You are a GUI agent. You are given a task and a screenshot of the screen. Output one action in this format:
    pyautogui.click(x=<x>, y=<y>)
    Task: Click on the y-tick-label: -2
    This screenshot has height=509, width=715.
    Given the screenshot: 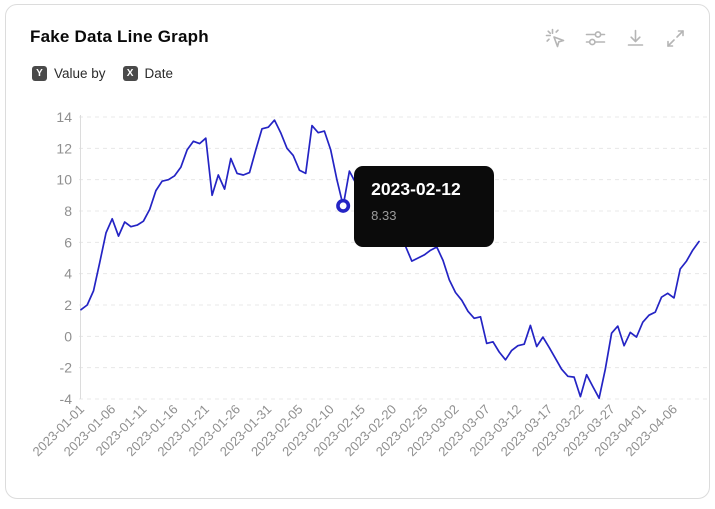 What is the action you would take?
    pyautogui.click(x=66, y=368)
    